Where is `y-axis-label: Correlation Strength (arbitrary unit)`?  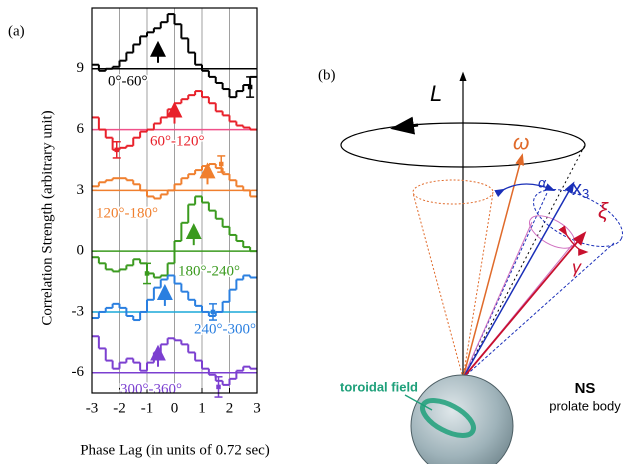 y-axis-label: Correlation Strength (arbitrary unit) is located at coordinates (47, 217).